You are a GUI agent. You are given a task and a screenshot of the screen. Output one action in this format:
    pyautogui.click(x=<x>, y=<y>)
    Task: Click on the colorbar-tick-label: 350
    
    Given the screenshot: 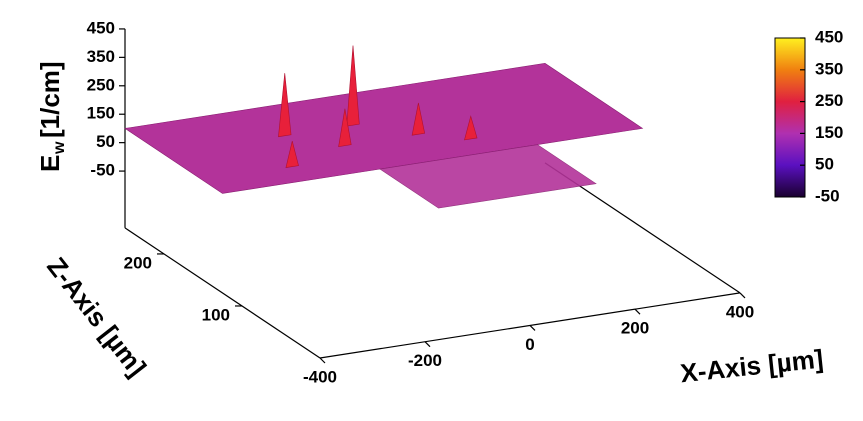 What is the action you would take?
    pyautogui.click(x=829, y=68)
    